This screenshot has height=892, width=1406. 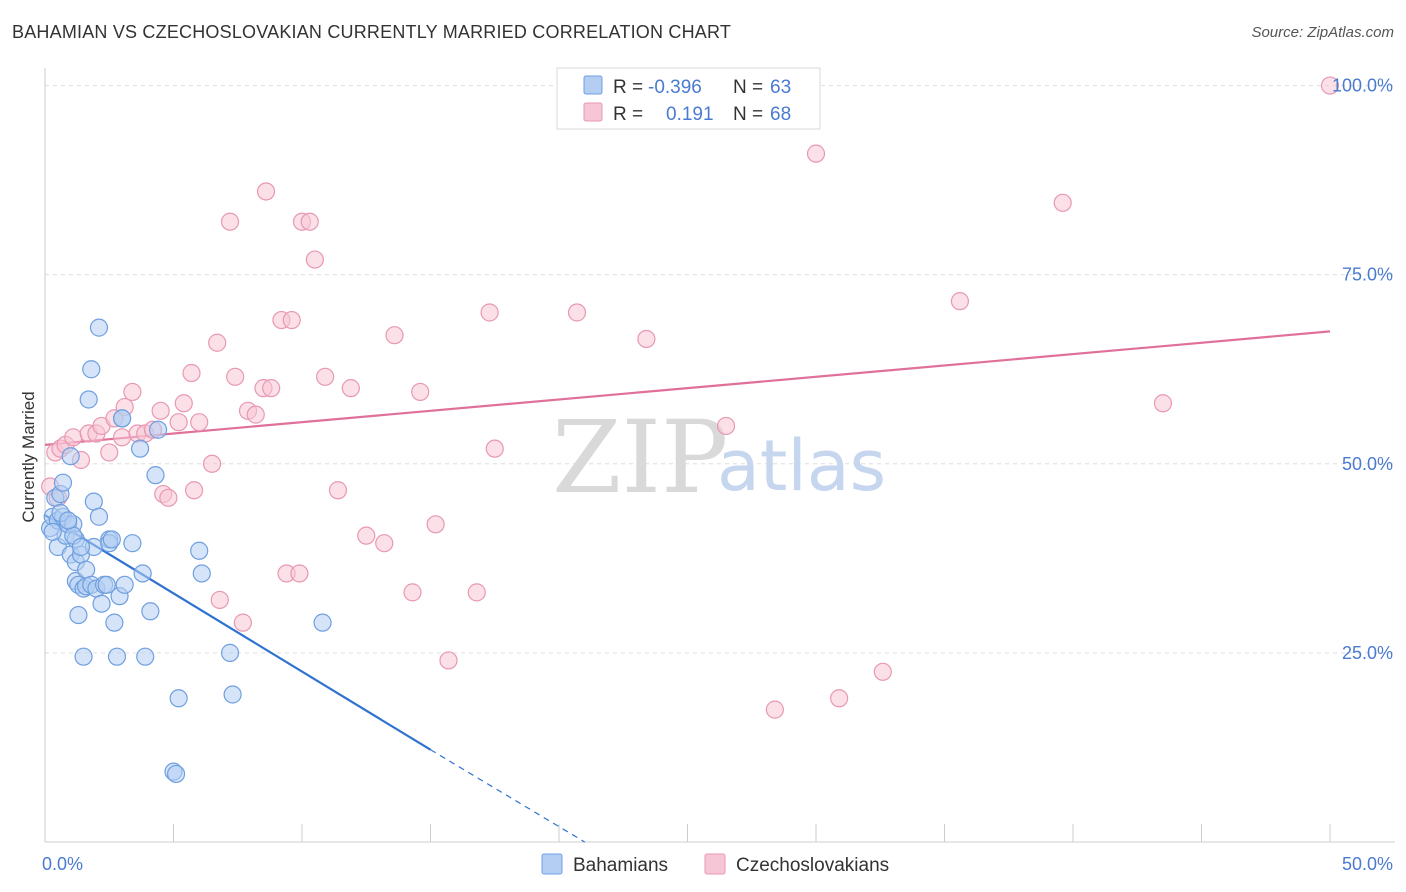 I want to click on bottom-legend-label-bahamians: Bahamians, so click(x=620, y=865).